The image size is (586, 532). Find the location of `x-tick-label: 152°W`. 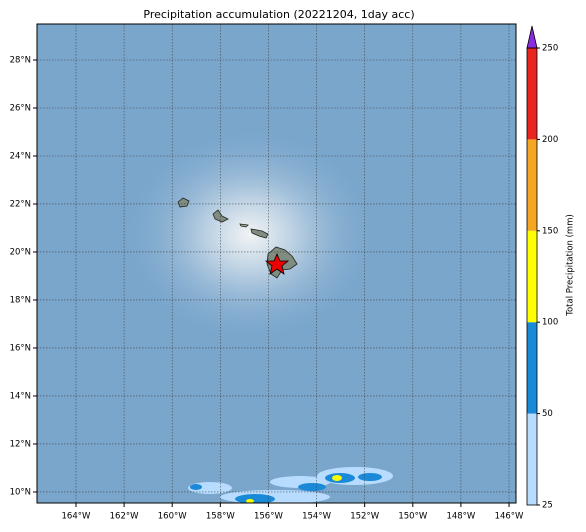

x-tick-label: 152°W is located at coordinates (364, 517).